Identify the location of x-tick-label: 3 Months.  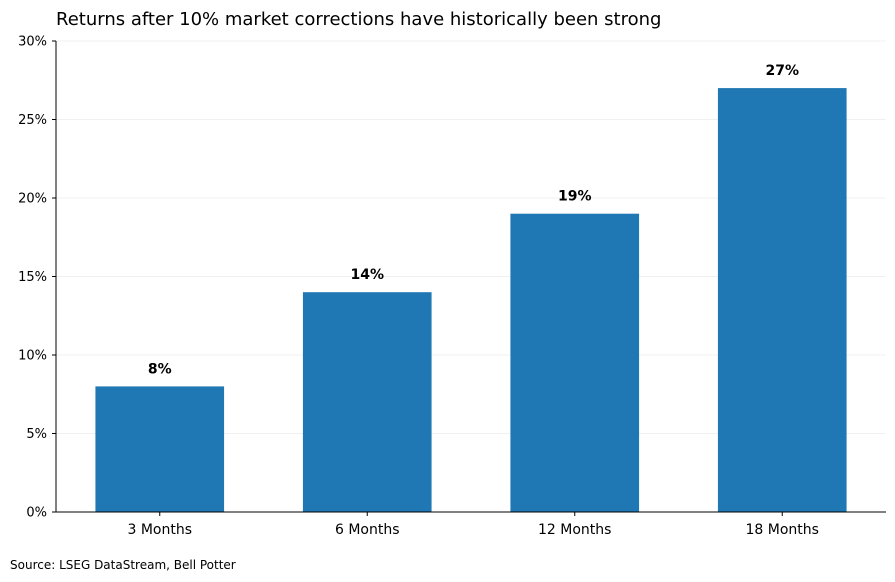
(159, 530).